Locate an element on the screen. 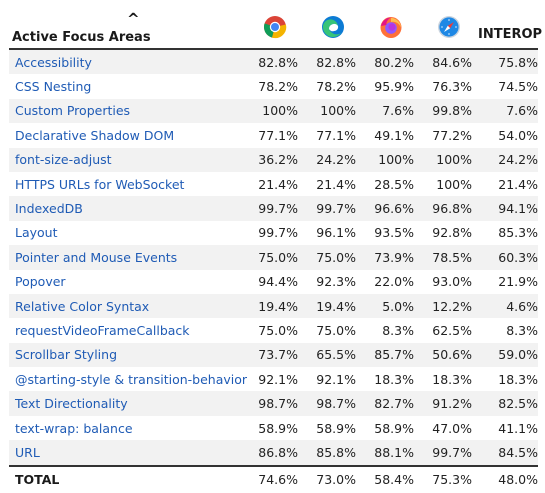 Image resolution: width=545 pixels, height=493 pixels. cell-edge: 65.5% is located at coordinates (333, 355).